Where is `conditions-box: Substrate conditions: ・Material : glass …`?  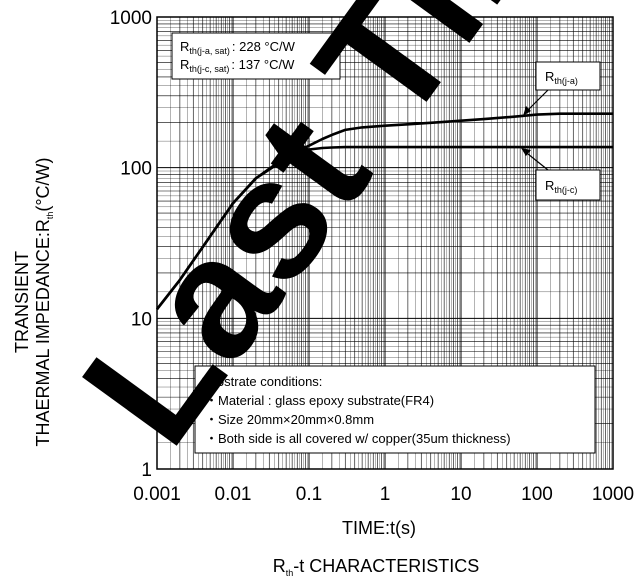 conditions-box: Substrate conditions: ・Material : glass … is located at coordinates (395, 409).